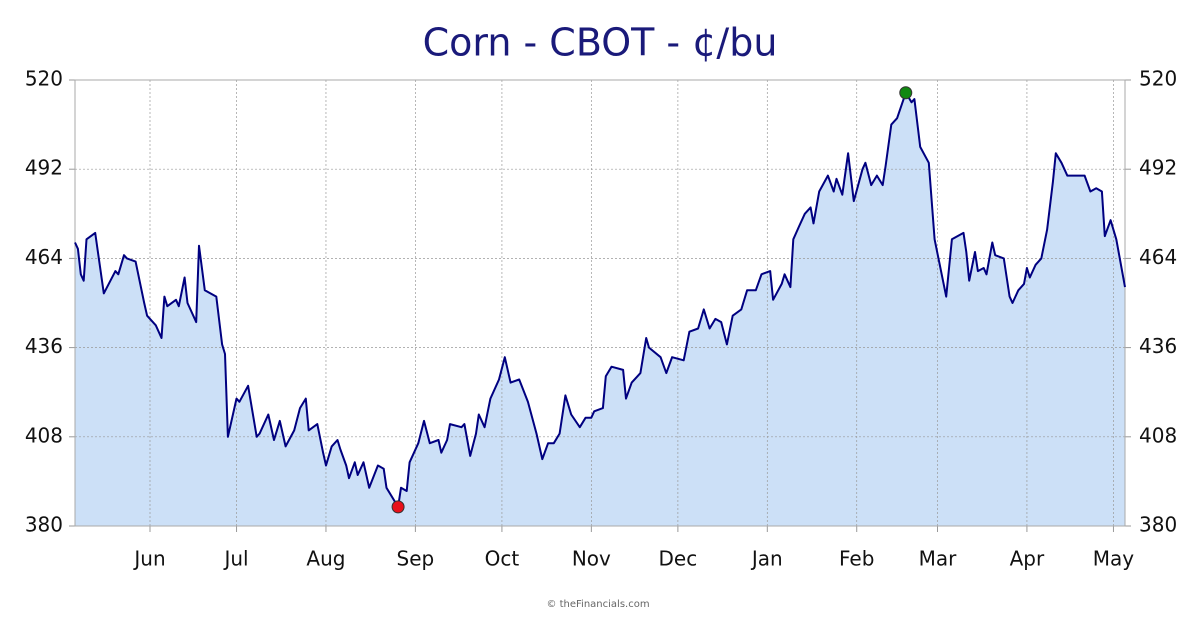 Image resolution: width=1200 pixels, height=630 pixels. I want to click on y2-tick-label: 380, so click(1158, 525).